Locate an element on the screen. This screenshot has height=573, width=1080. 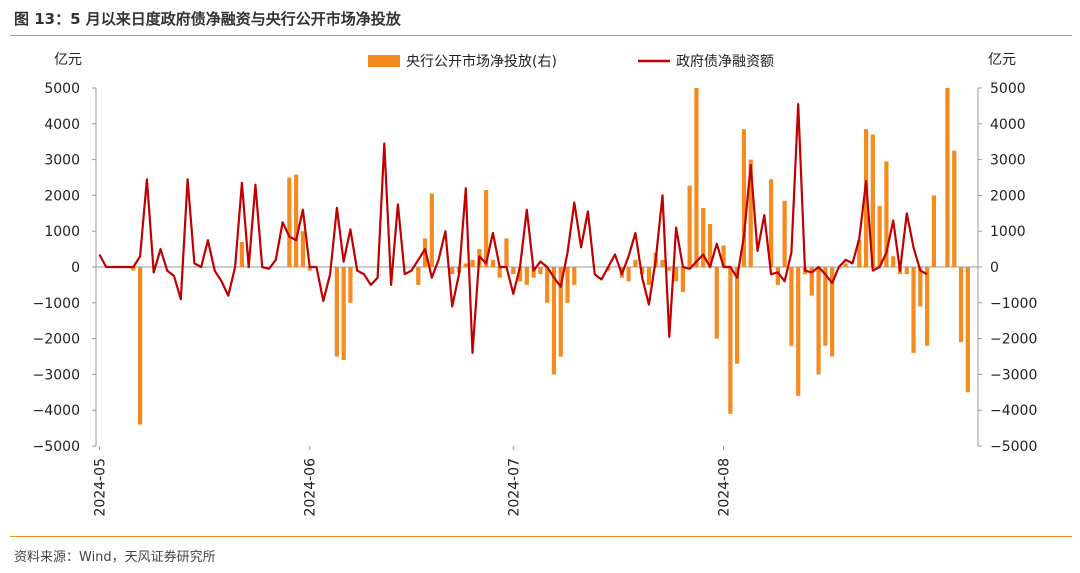
legend-line-label: 政府债净融资额 is located at coordinates (725, 62).